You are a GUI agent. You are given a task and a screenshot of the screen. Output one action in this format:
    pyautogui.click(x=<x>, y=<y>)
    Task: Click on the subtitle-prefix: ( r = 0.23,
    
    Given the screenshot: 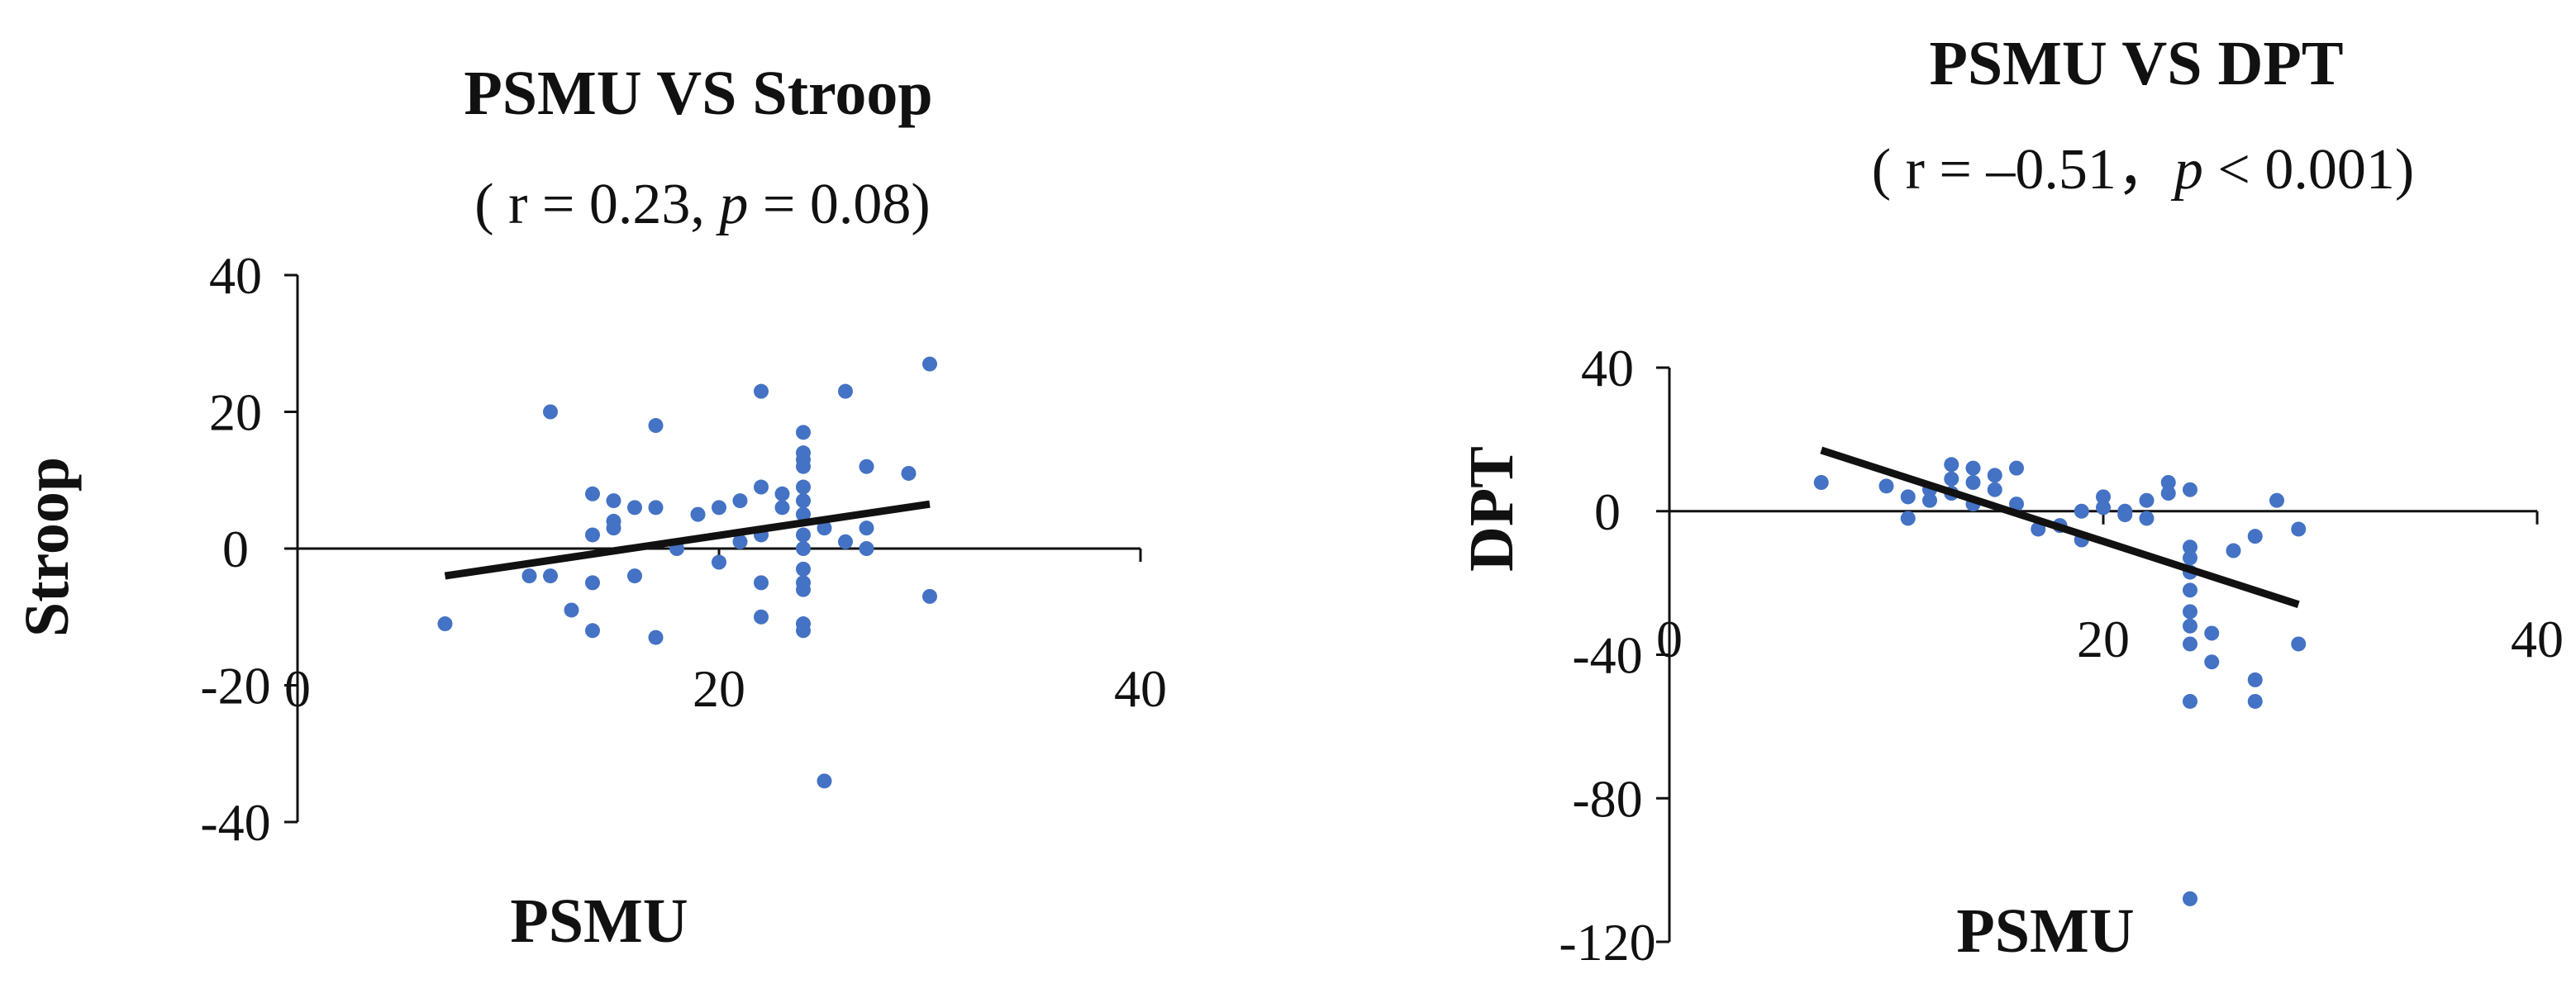 What is the action you would take?
    pyautogui.click(x=596, y=204)
    